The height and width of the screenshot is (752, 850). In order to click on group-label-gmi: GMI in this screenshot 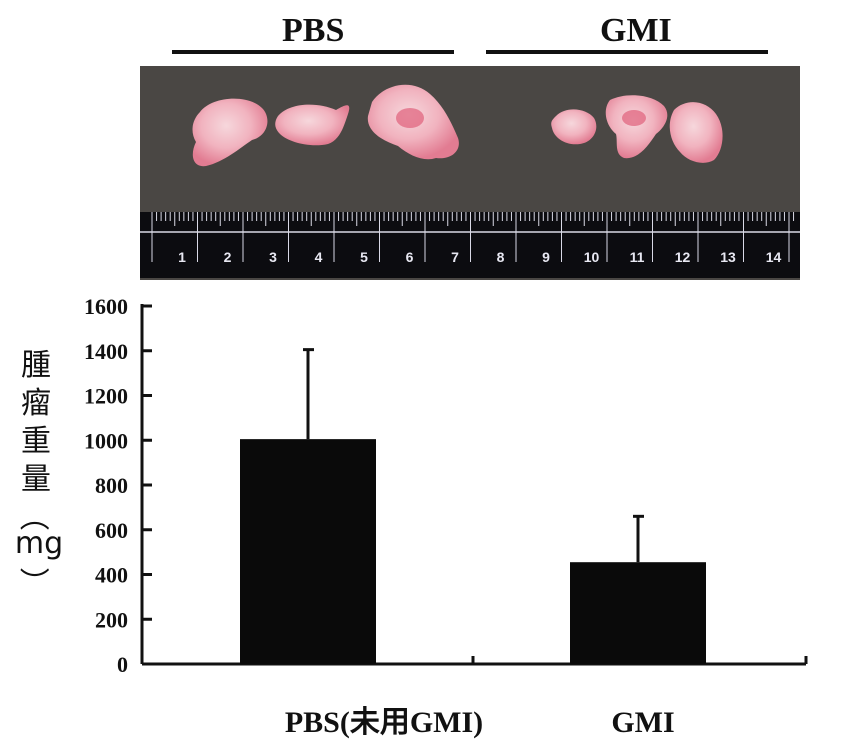, I will do `click(636, 30)`.